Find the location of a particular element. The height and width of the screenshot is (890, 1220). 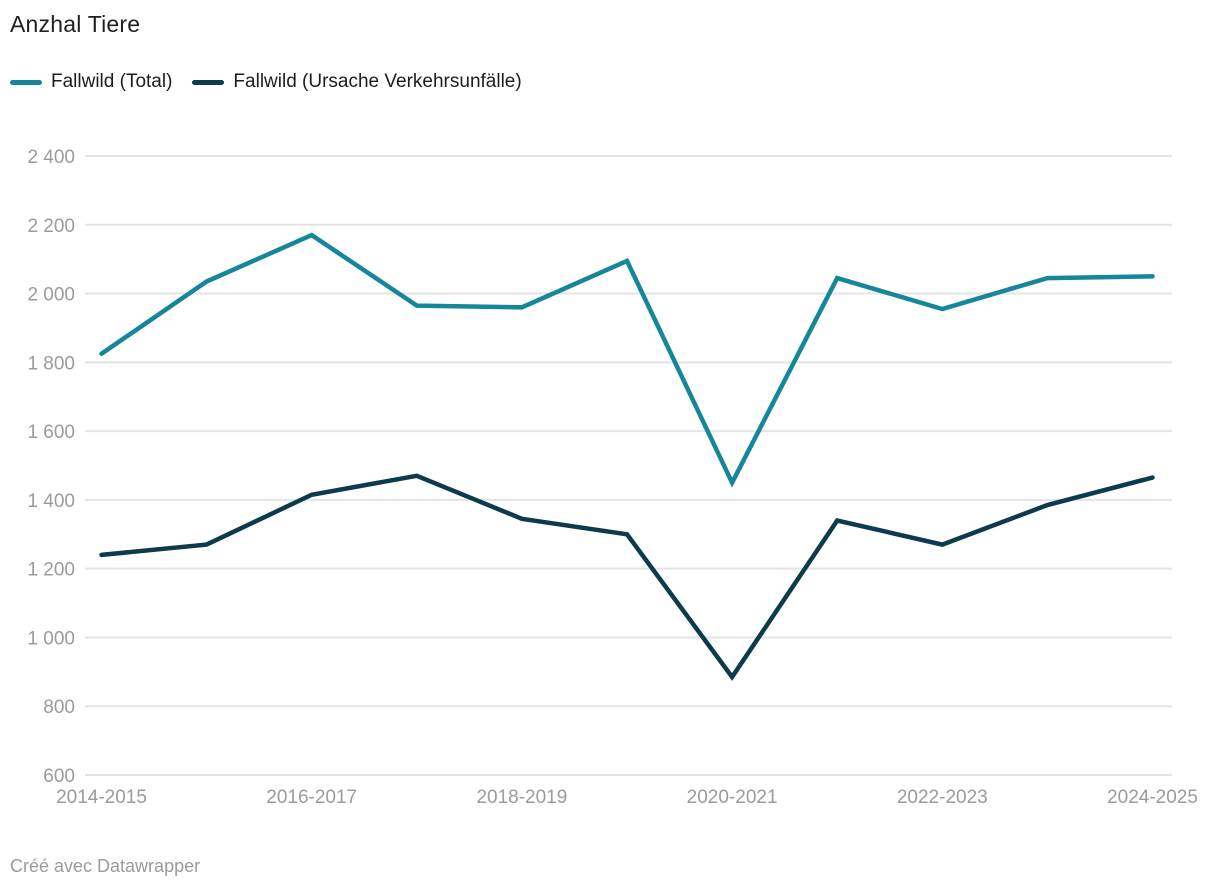

y-axis-tick-label: 600 is located at coordinates (59, 776).